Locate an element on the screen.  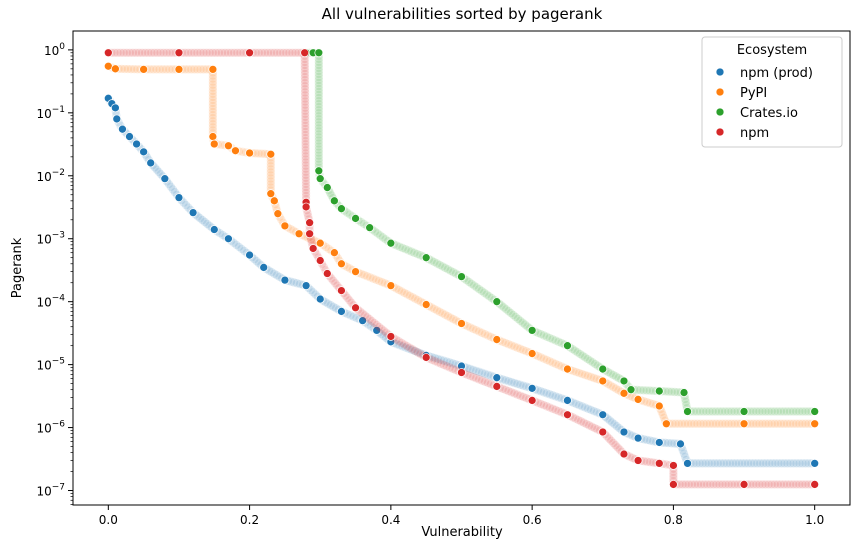
y-tick-label: 10⁰ is located at coordinates (54, 50).